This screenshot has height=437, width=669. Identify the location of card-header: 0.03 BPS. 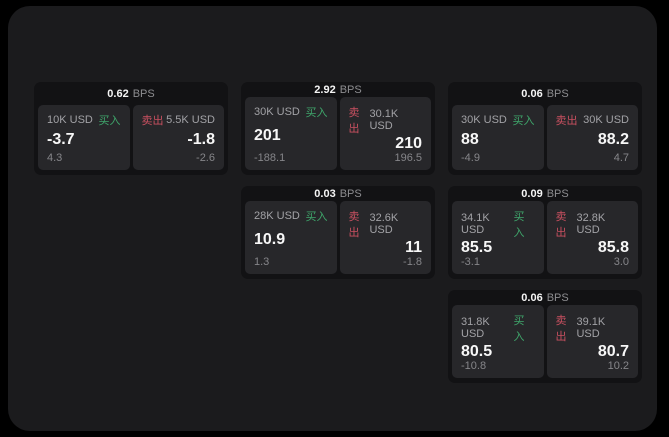
(338, 193).